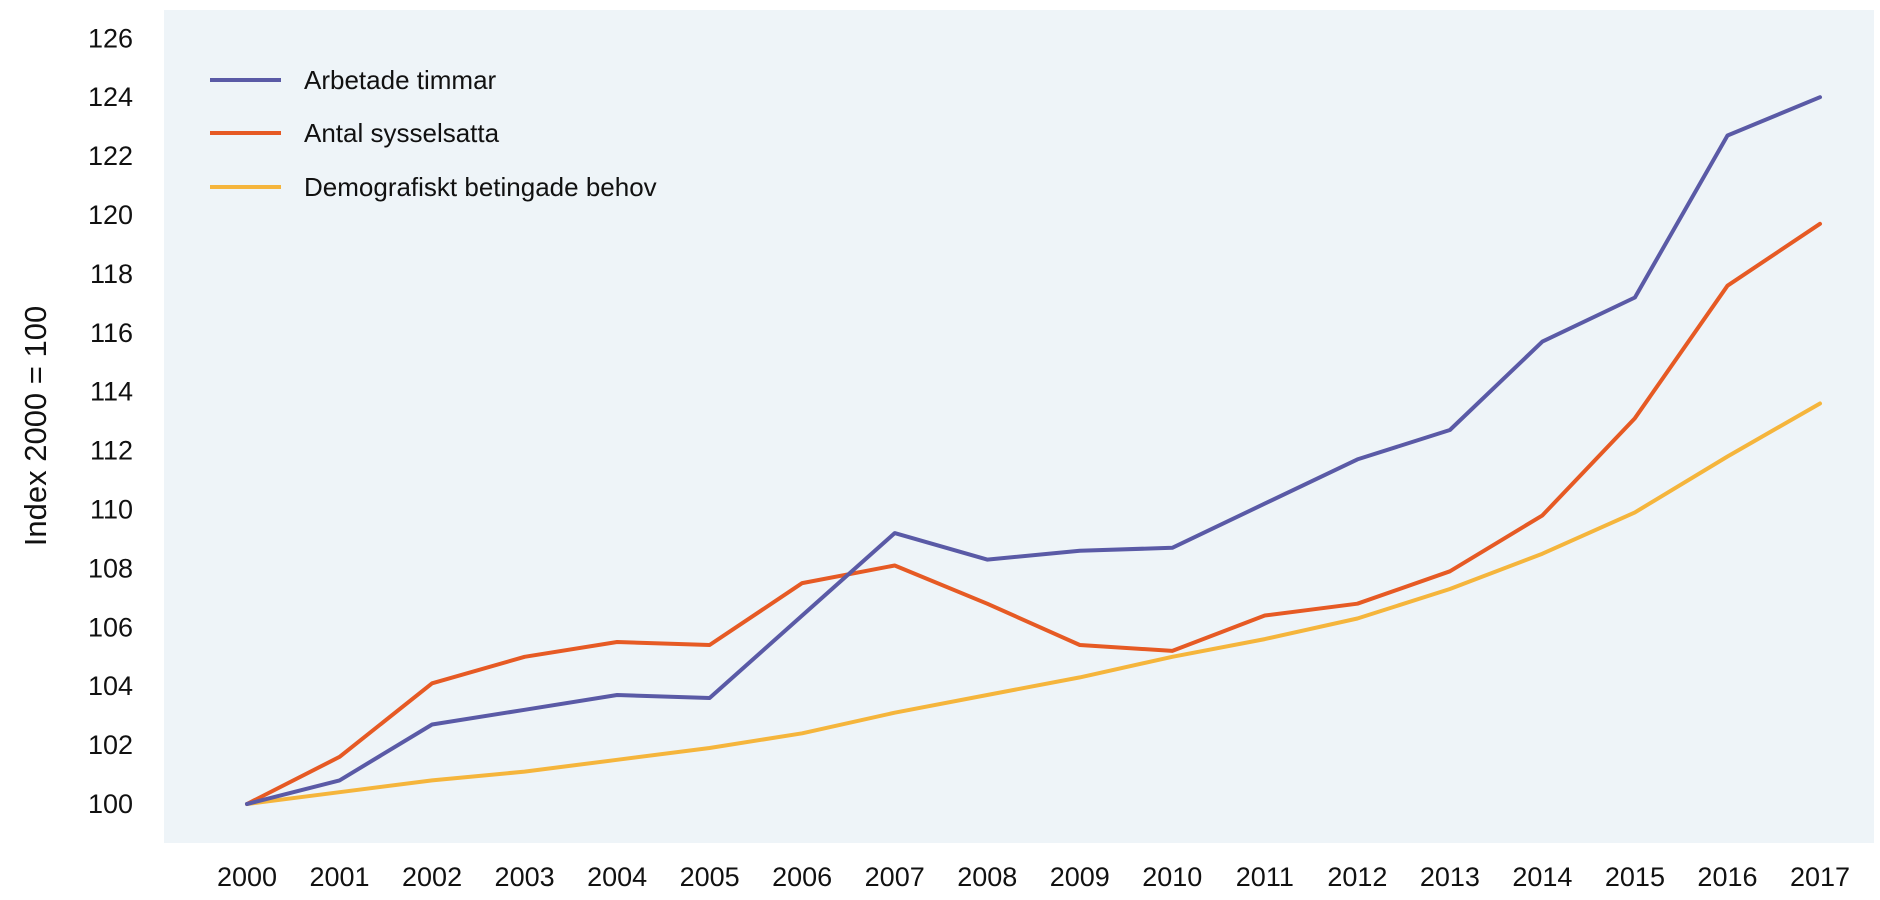 This screenshot has width=1880, height=900. I want to click on x-tick-label: 2017, so click(1820, 877).